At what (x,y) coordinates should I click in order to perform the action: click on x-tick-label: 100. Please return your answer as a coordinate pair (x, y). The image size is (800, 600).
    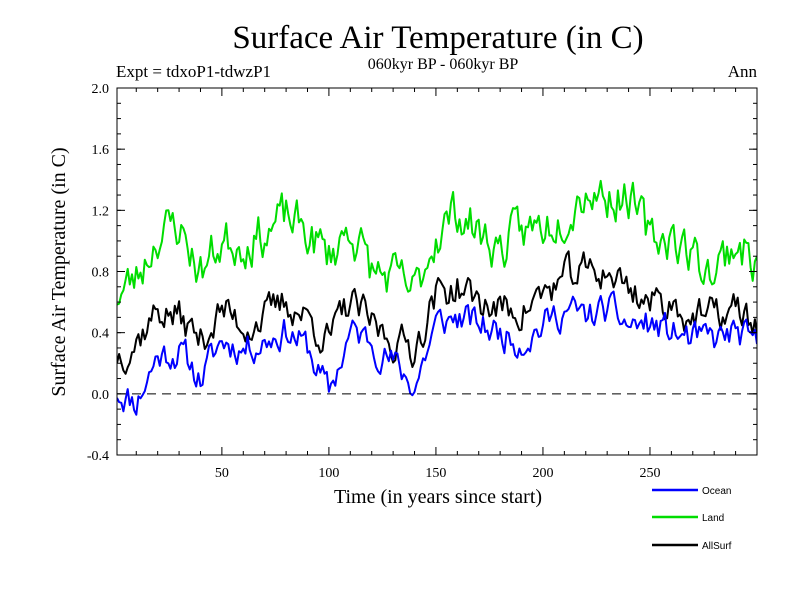
    Looking at the image, I should click on (328, 473).